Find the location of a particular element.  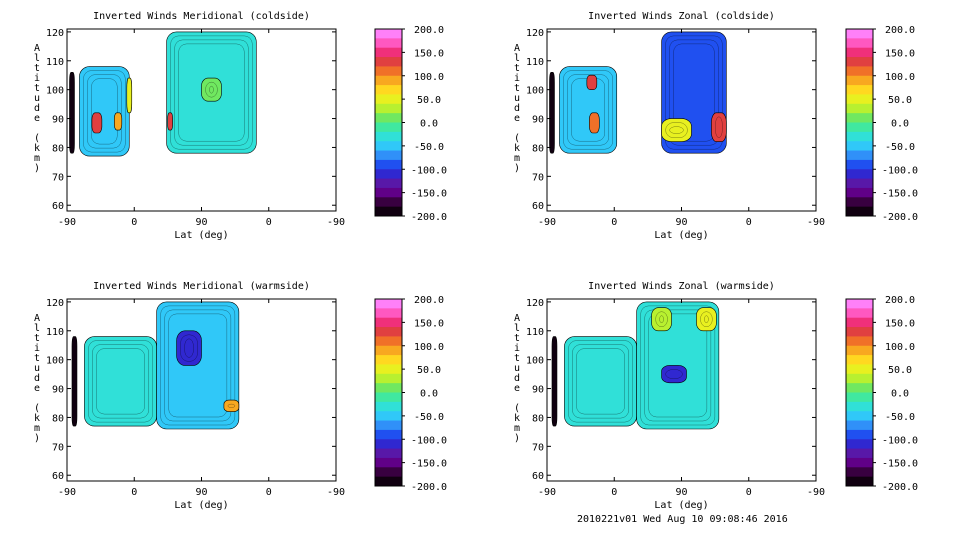

chart-title: Inverted Winds Zonal (coldside) is located at coordinates (681, 16).